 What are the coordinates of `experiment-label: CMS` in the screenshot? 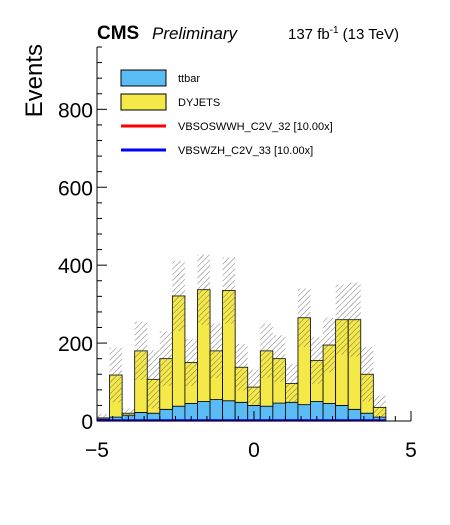 It's located at (118, 33).